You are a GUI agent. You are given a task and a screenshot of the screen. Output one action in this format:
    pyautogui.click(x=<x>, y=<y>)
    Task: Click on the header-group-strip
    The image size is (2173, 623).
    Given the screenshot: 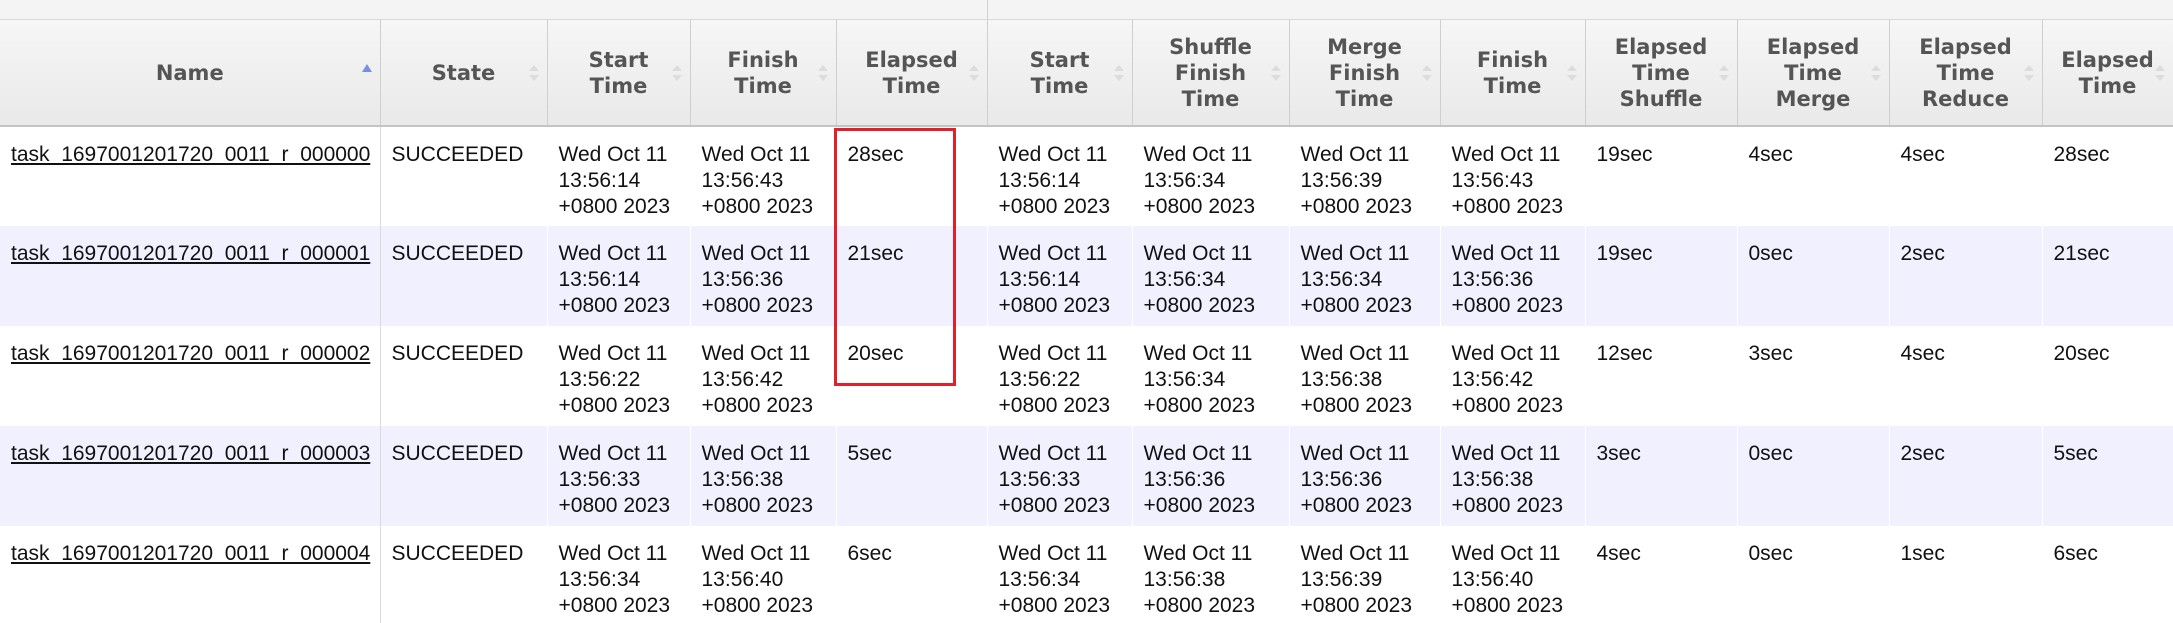 What is the action you would take?
    pyautogui.click(x=1086, y=10)
    